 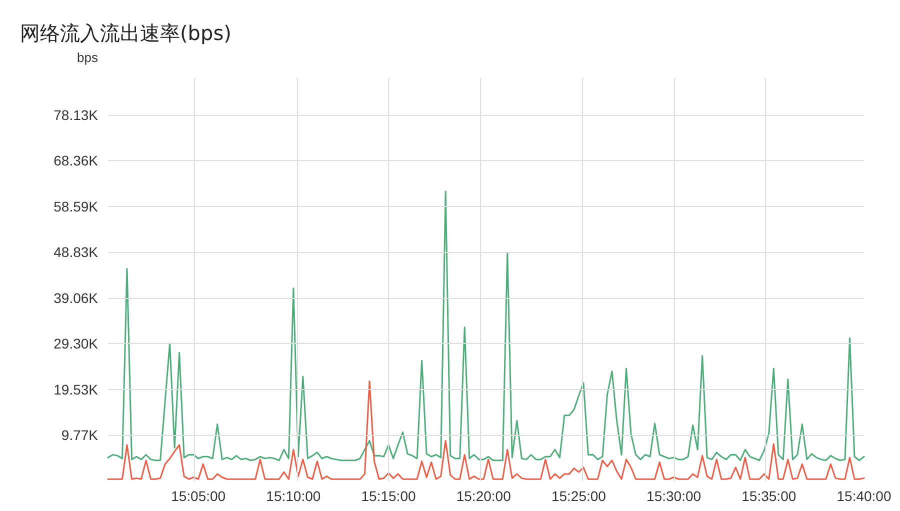 What do you see at coordinates (80, 435) in the screenshot?
I see `y-tick-label: 9.77K` at bounding box center [80, 435].